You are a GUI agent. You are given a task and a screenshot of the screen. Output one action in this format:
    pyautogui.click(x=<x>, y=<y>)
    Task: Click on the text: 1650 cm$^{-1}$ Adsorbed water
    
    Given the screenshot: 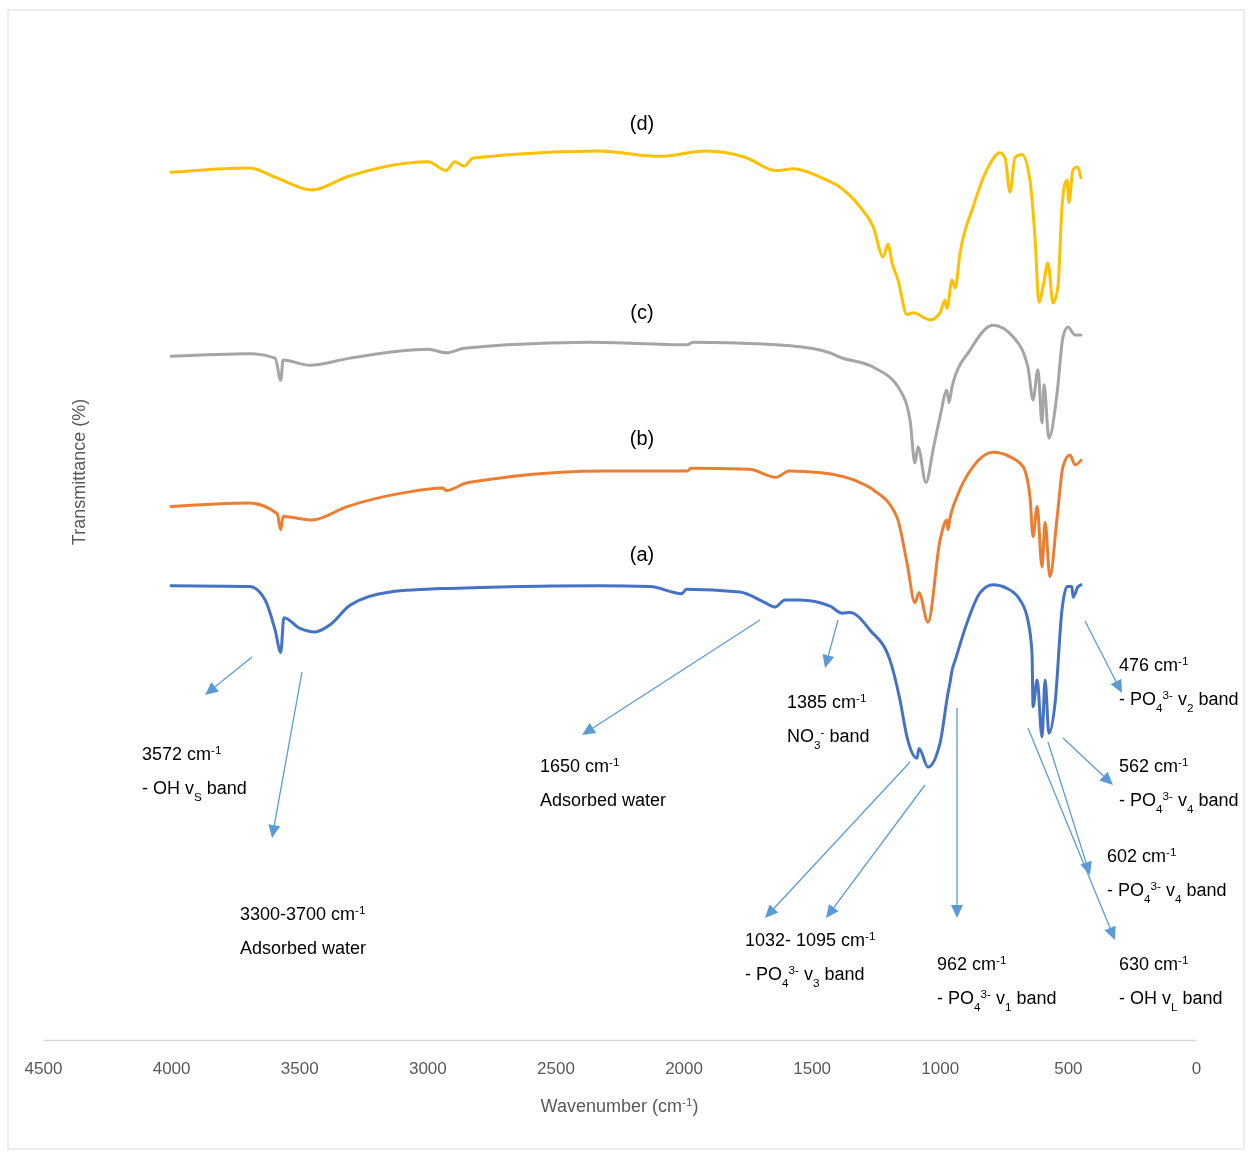 What is the action you would take?
    pyautogui.click(x=603, y=782)
    